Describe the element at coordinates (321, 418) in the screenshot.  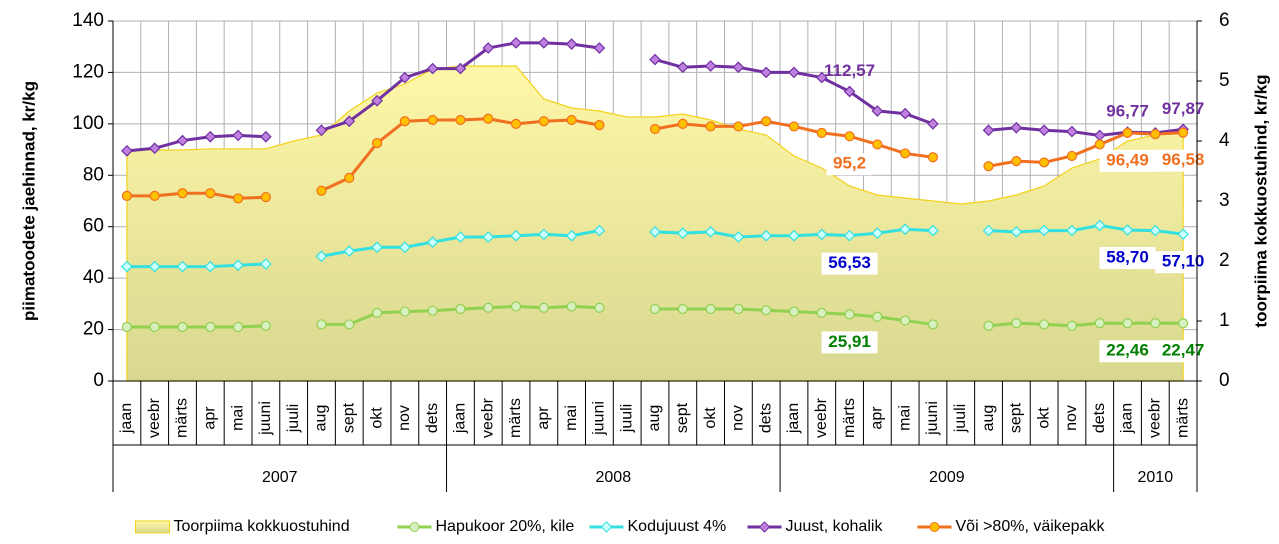
I see `x-tick-label: aug` at that location.